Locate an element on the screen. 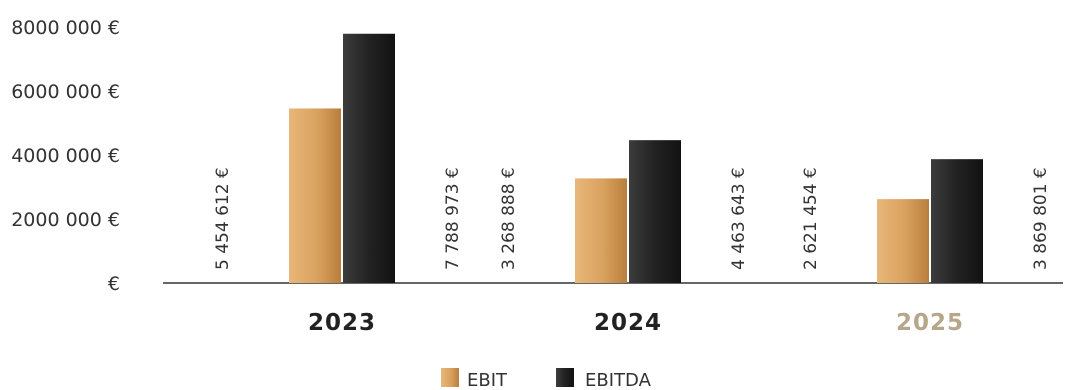 The width and height of the screenshot is (1077, 390). legend: EBIT EBITDA is located at coordinates (546, 379).